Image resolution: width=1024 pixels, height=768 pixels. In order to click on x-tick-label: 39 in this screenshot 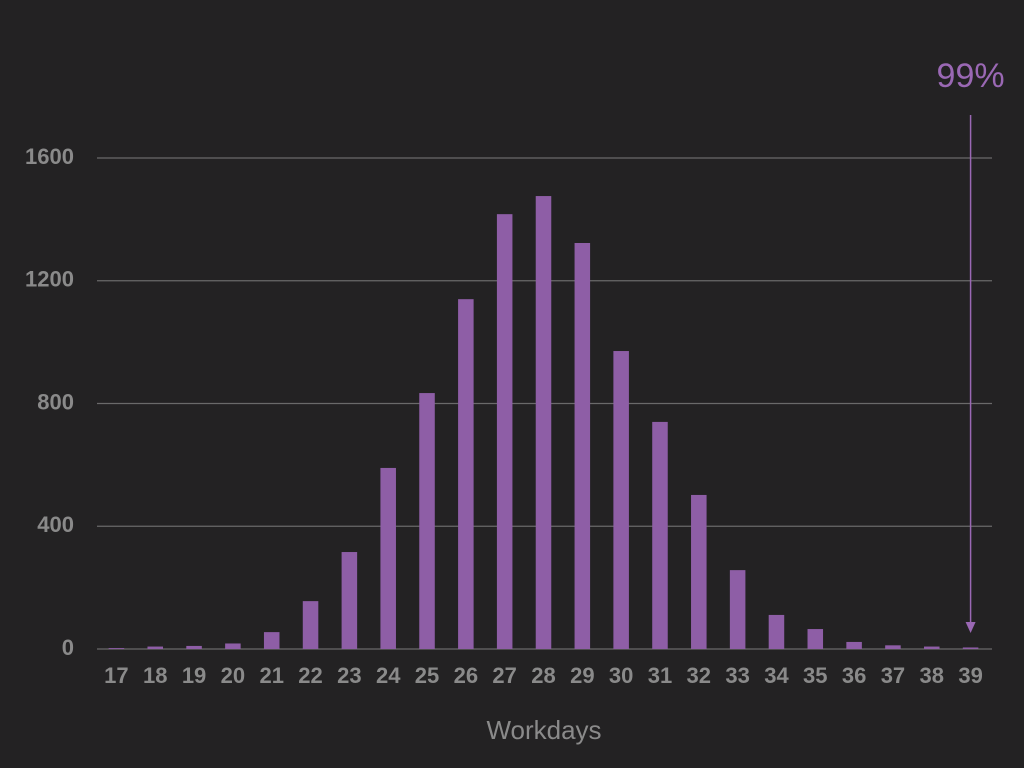, I will do `click(970, 675)`.